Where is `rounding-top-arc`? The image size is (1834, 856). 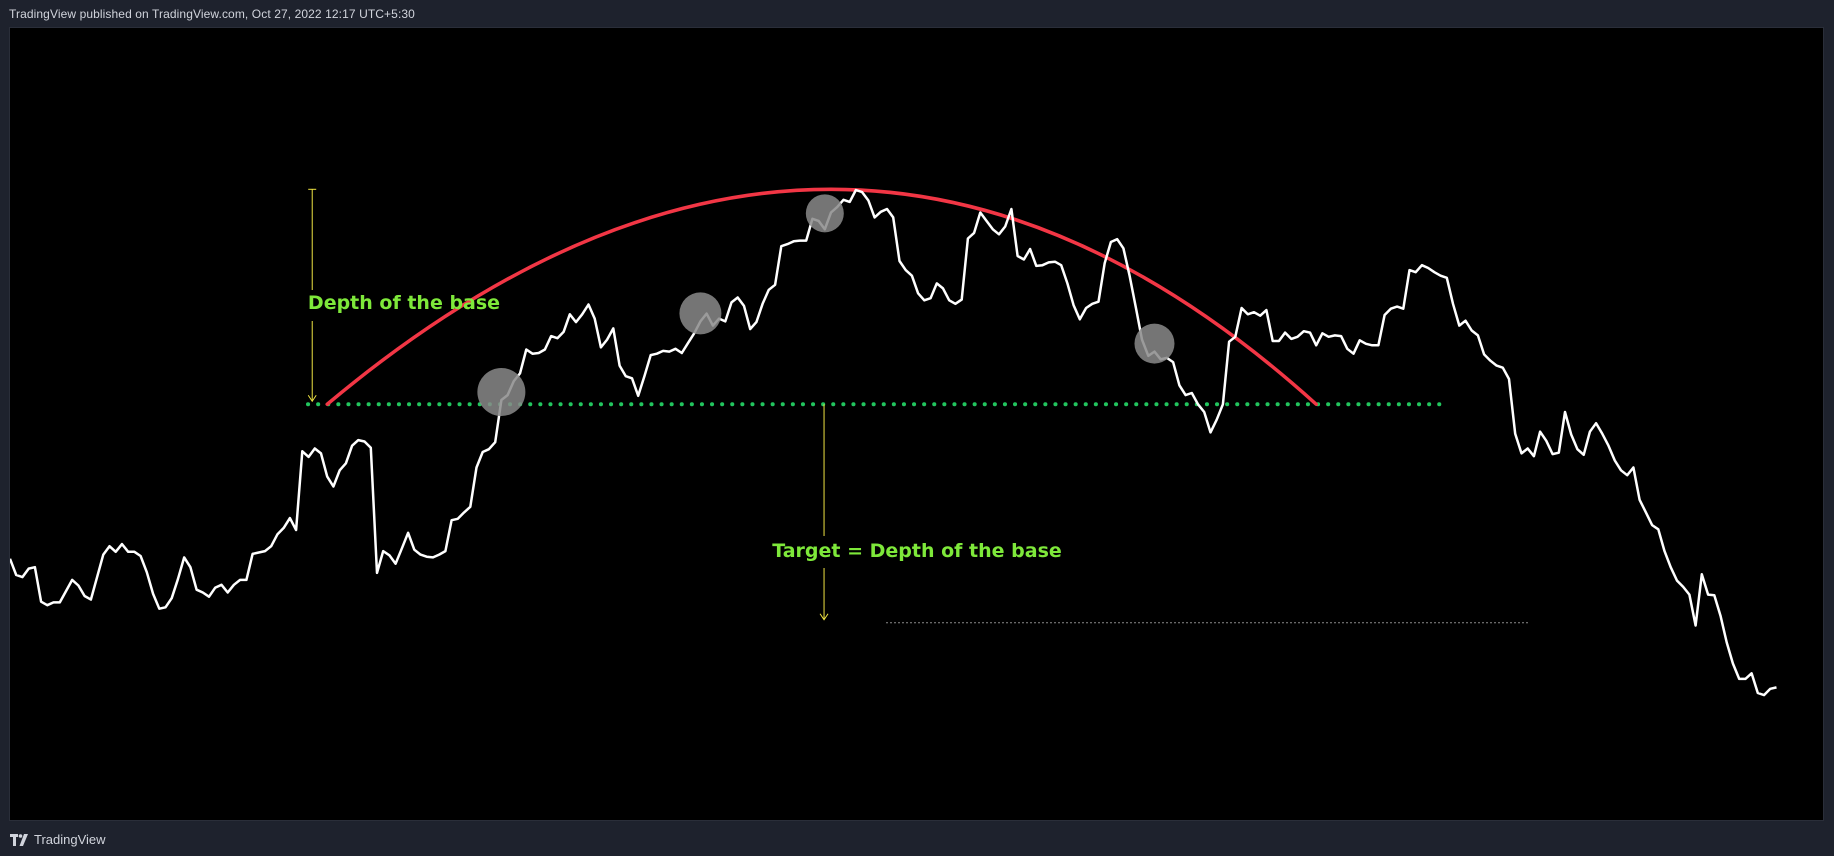 rounding-top-arc is located at coordinates (821, 297).